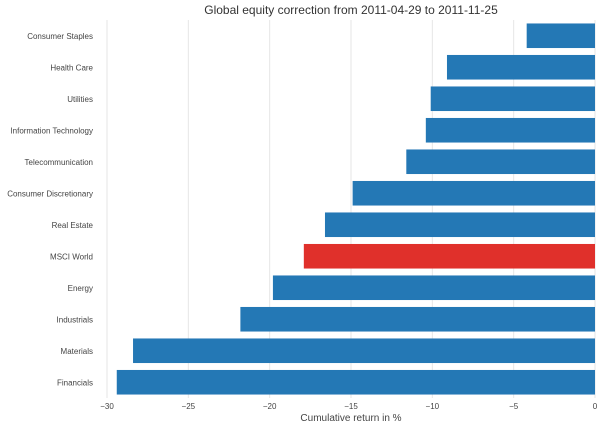 This screenshot has height=430, width=608. Describe the element at coordinates (514, 406) in the screenshot. I see `x-tick-label: −5` at that location.